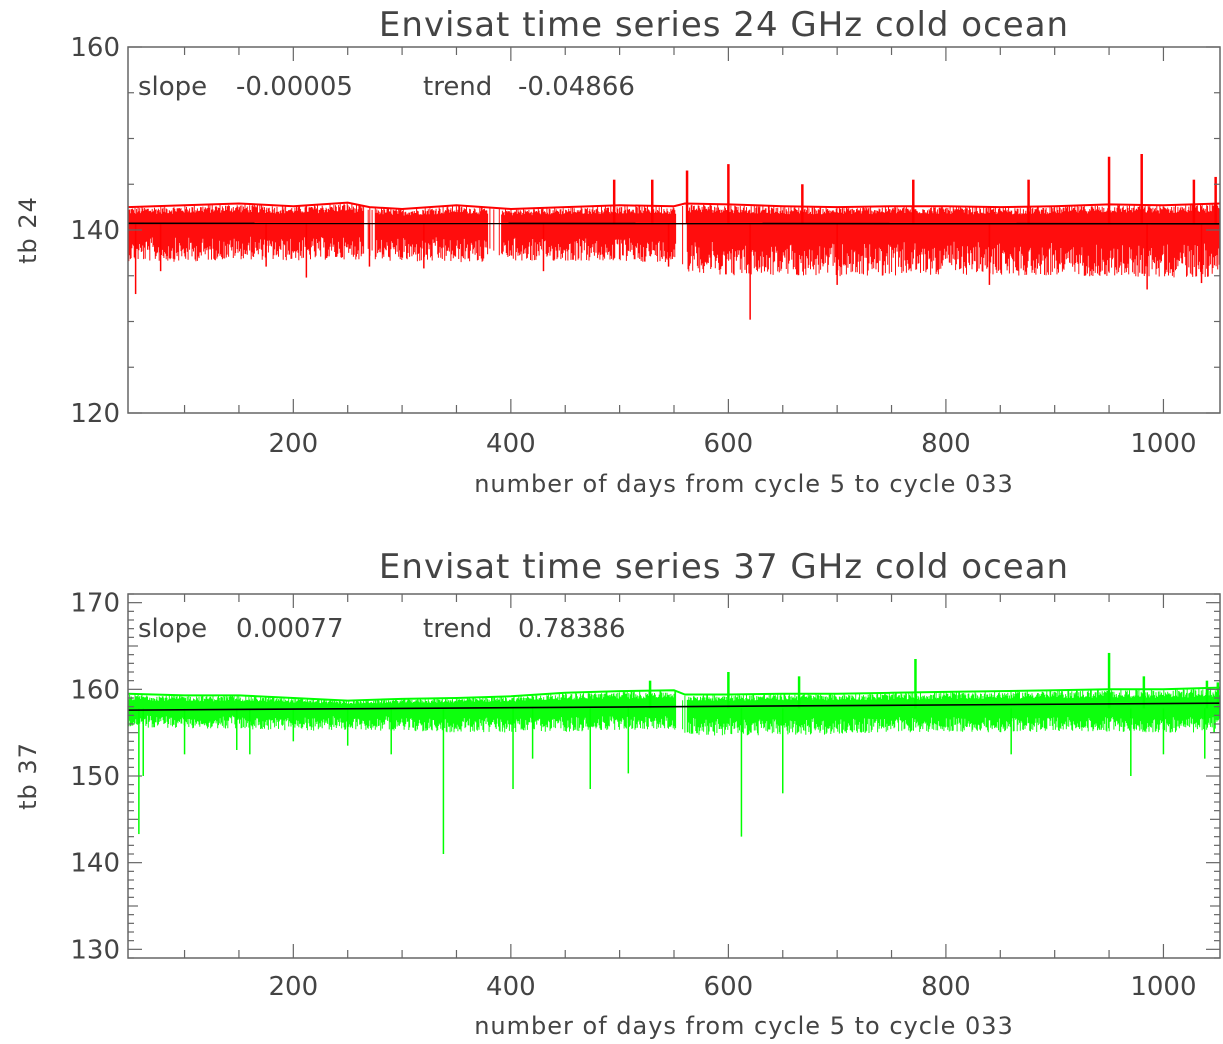 The width and height of the screenshot is (1223, 1044). What do you see at coordinates (95, 777) in the screenshot?
I see `y-tick-label: 150` at bounding box center [95, 777].